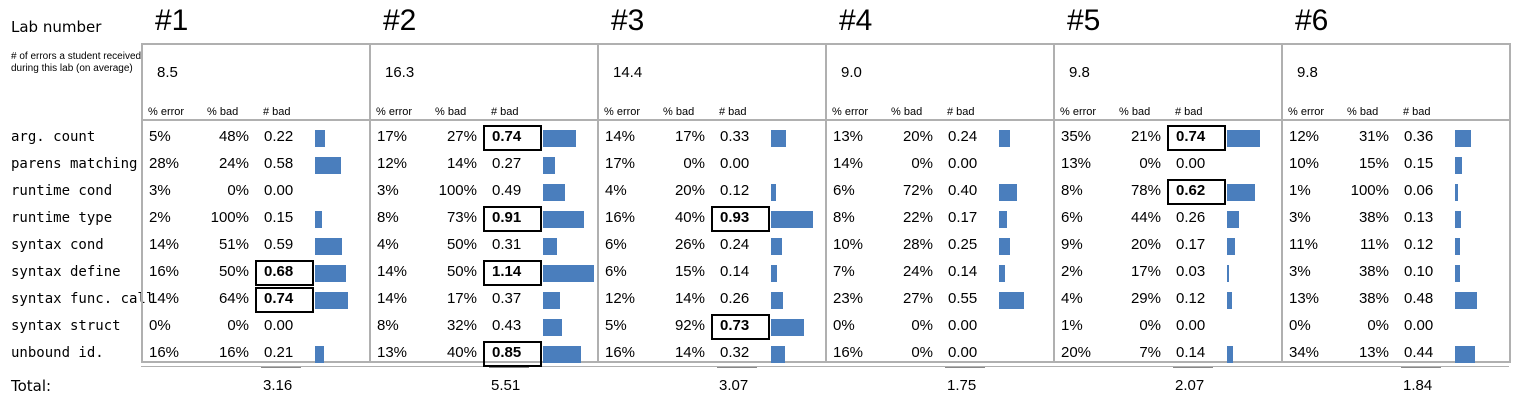 Image resolution: width=1528 pixels, height=411 pixels. What do you see at coordinates (233, 271) in the screenshot?
I see `percent-bad-cell: 50%` at bounding box center [233, 271].